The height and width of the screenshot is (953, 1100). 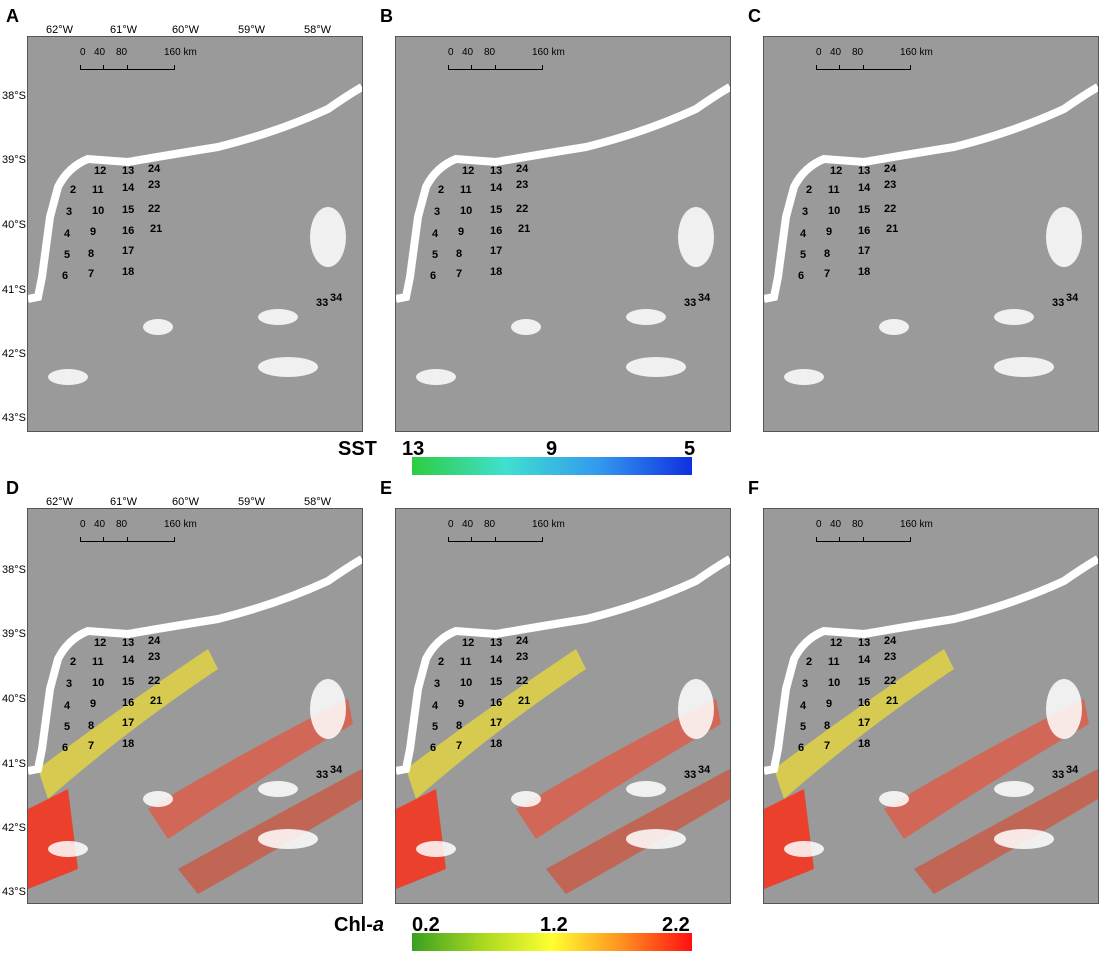 What do you see at coordinates (154, 681) in the screenshot?
I see `station-label: 22` at bounding box center [154, 681].